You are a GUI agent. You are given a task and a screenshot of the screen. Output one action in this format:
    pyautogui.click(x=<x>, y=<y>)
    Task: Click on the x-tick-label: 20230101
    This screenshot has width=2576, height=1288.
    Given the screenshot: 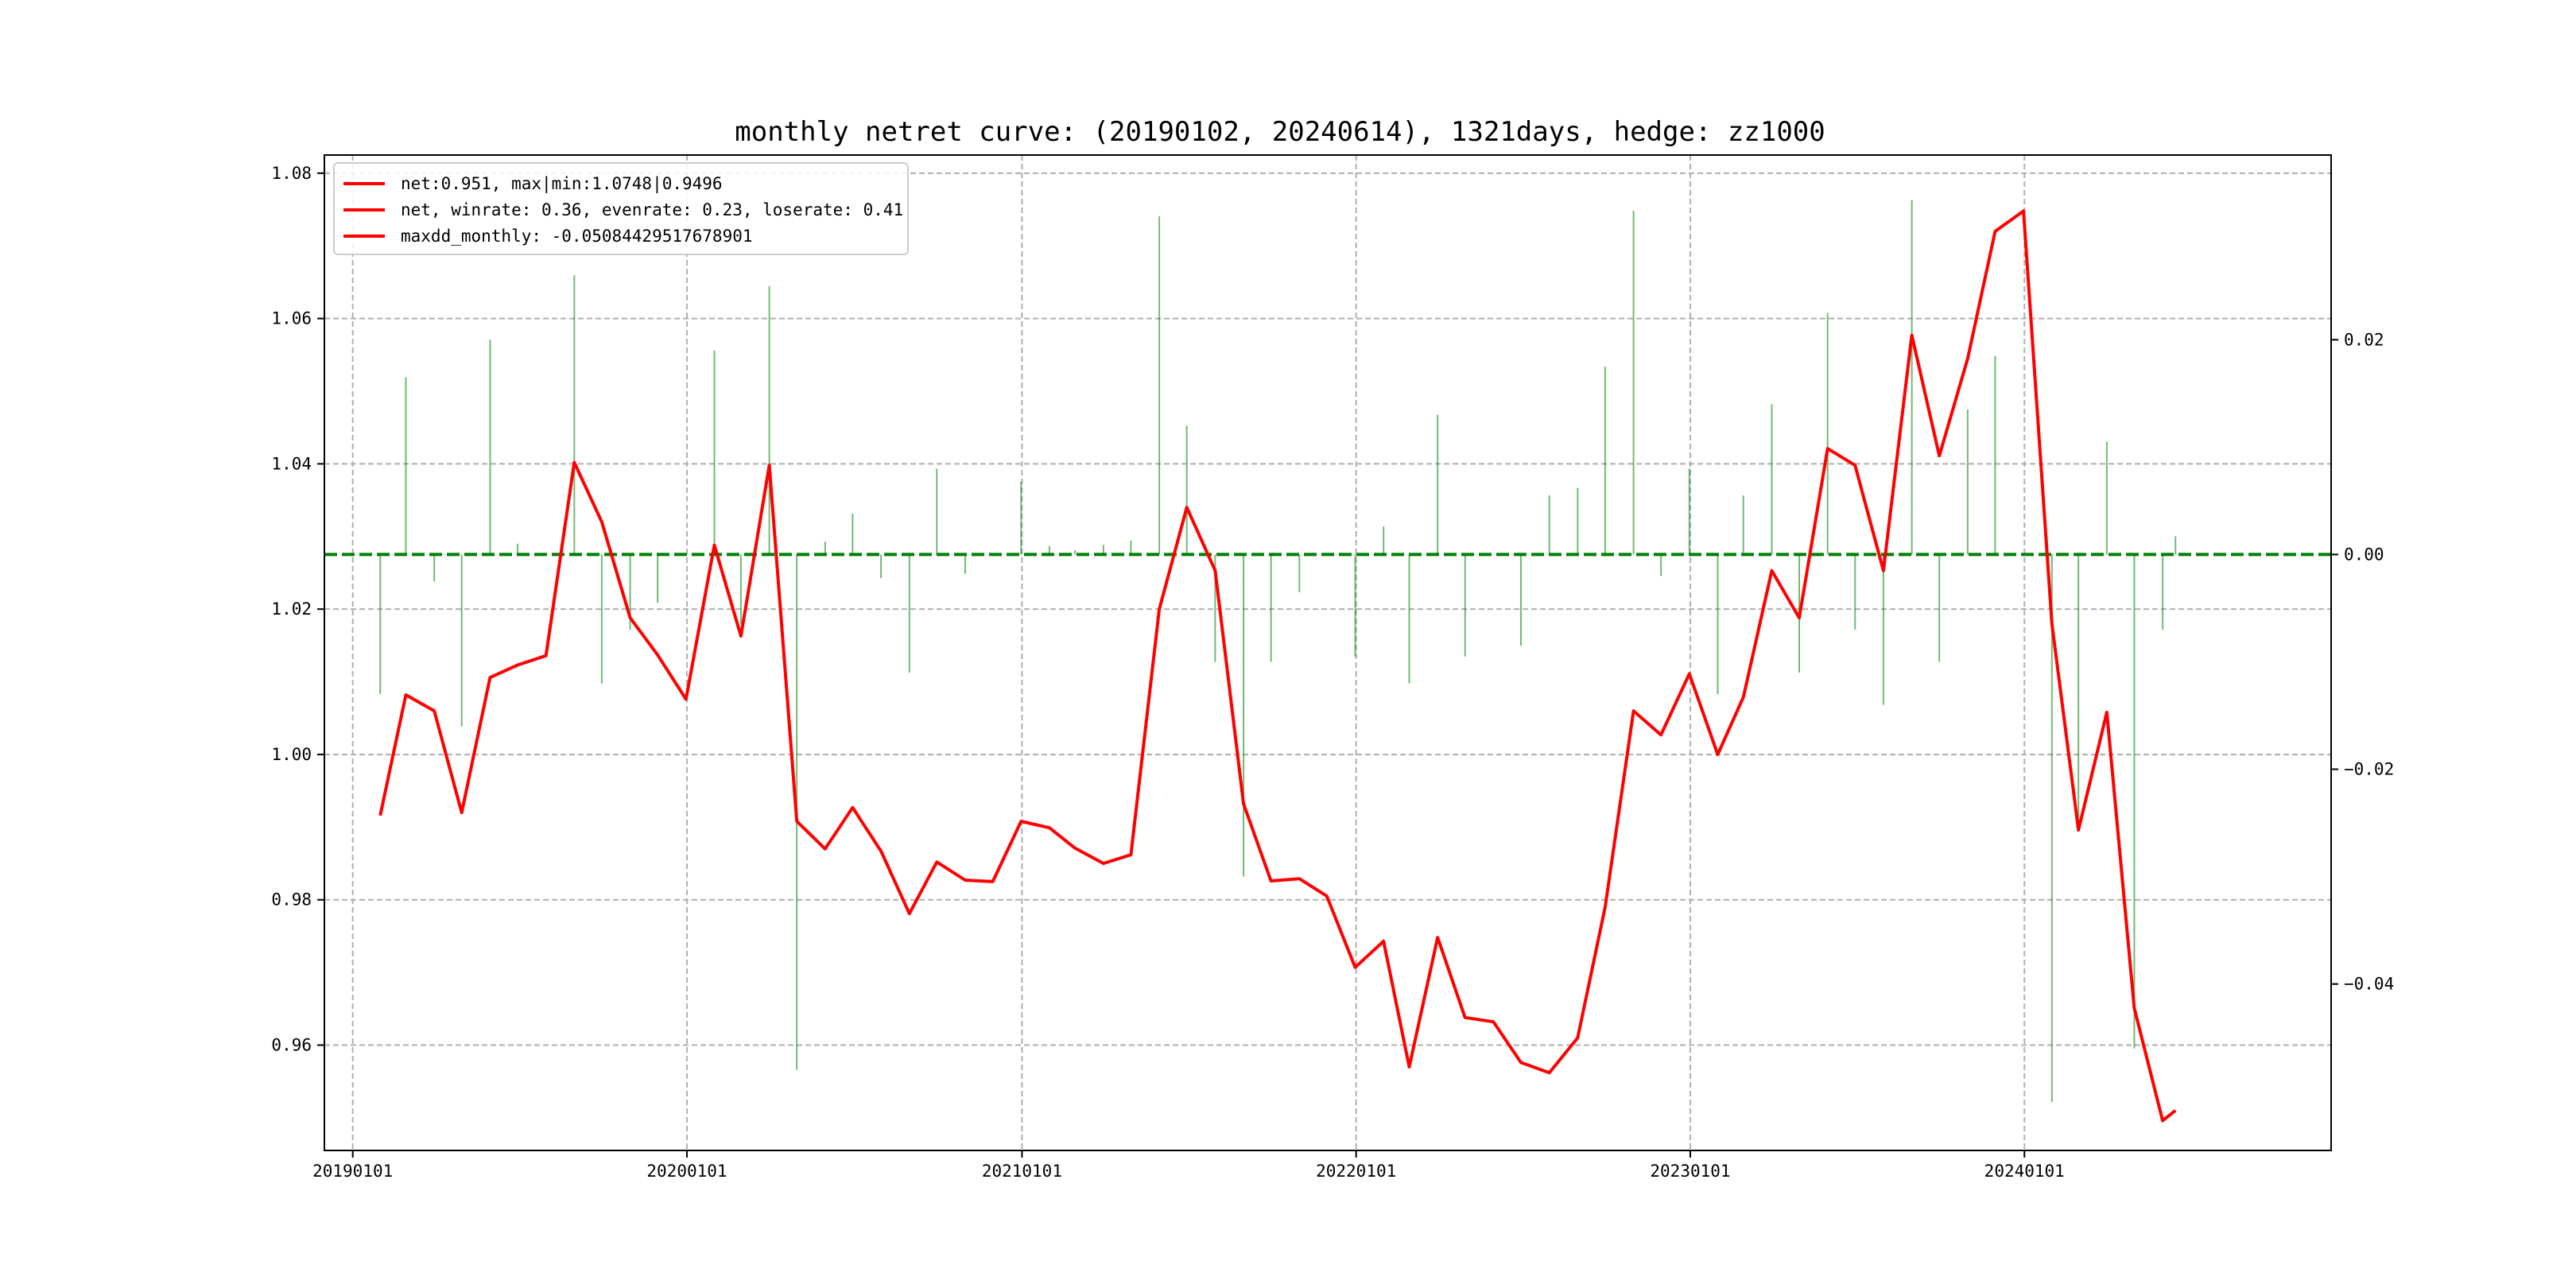 What is the action you would take?
    pyautogui.click(x=1690, y=1171)
    